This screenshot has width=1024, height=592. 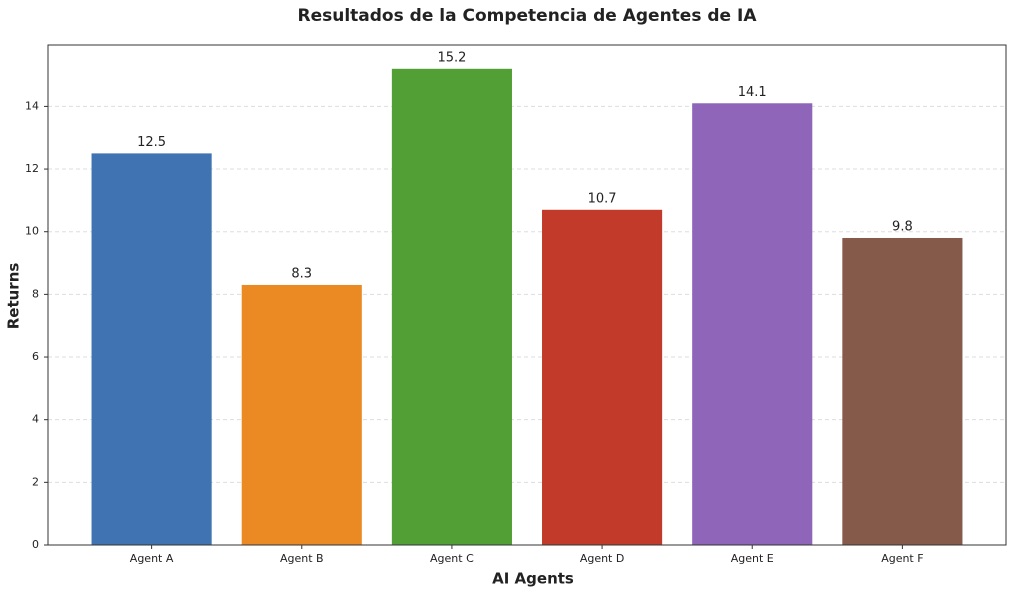 I want to click on value-label: 15.2, so click(x=451, y=57).